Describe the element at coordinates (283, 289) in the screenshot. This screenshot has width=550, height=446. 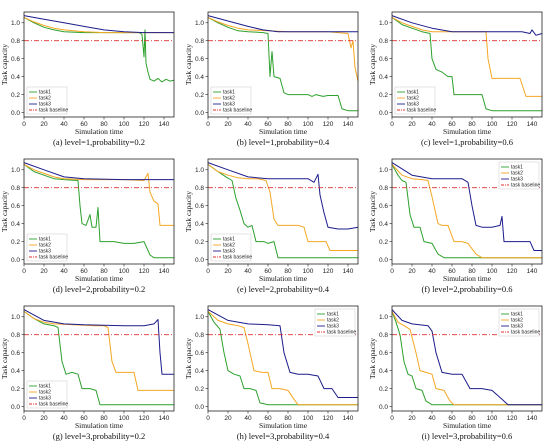
I see `panel-caption: (e) level=2,probability=0.4` at that location.